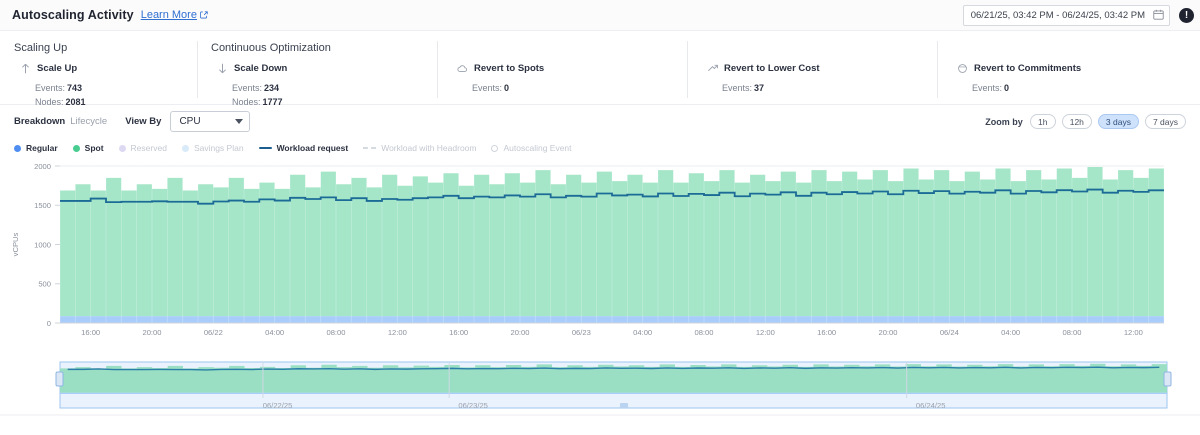 The height and width of the screenshot is (435, 1200). What do you see at coordinates (278, 405) in the screenshot?
I see `svg-text: 06/22/25` at bounding box center [278, 405].